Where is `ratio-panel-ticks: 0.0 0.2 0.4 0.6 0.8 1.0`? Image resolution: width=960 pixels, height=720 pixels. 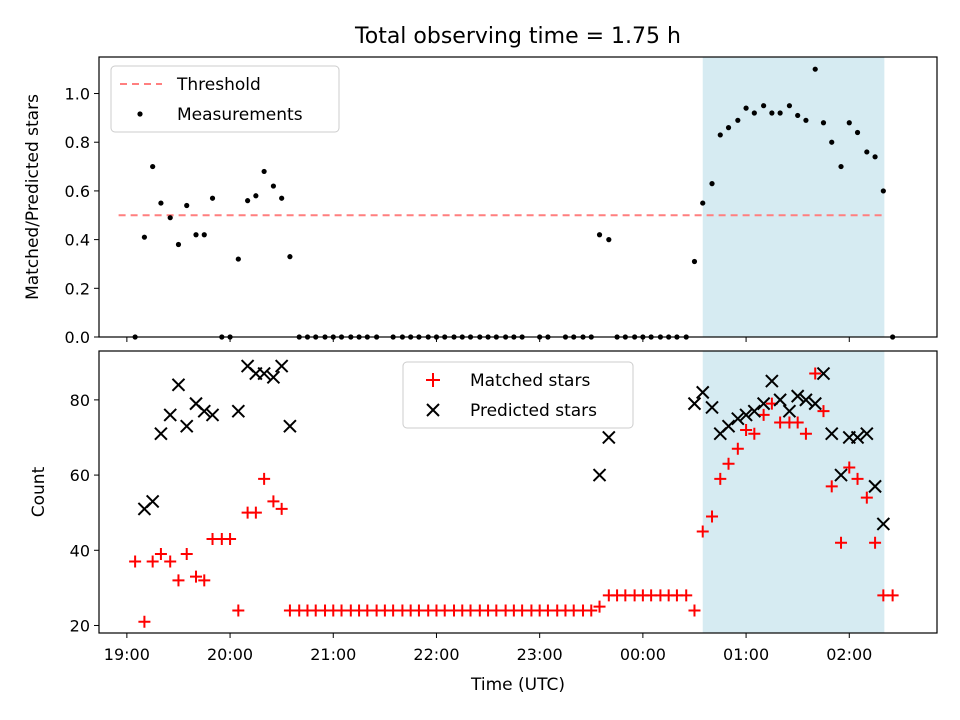 ratio-panel-ticks: 0.0 0.2 0.4 0.6 0.8 1.0 is located at coordinates (82, 216).